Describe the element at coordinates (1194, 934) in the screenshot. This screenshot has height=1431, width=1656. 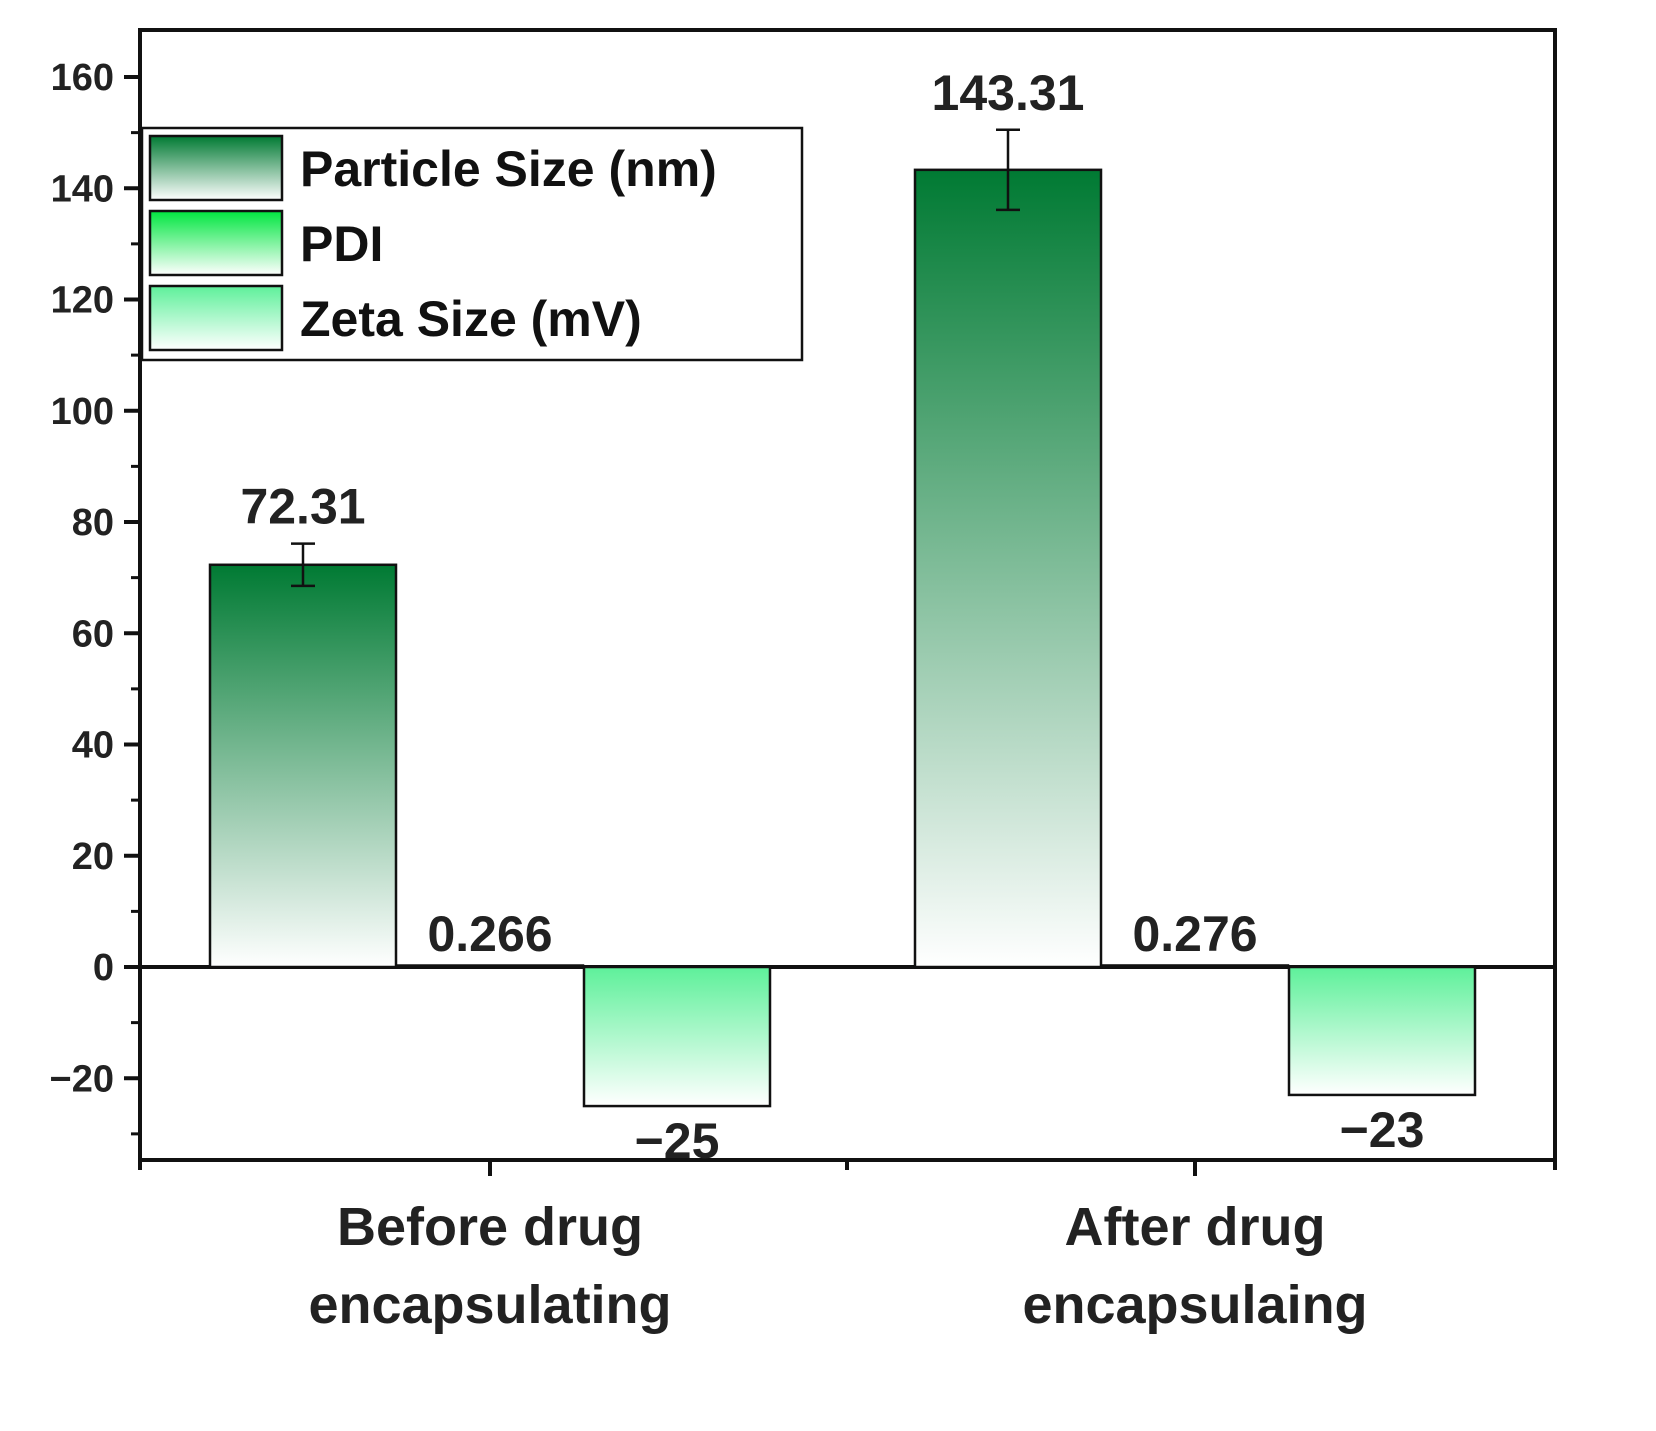
I see `data-label: 0.276` at that location.